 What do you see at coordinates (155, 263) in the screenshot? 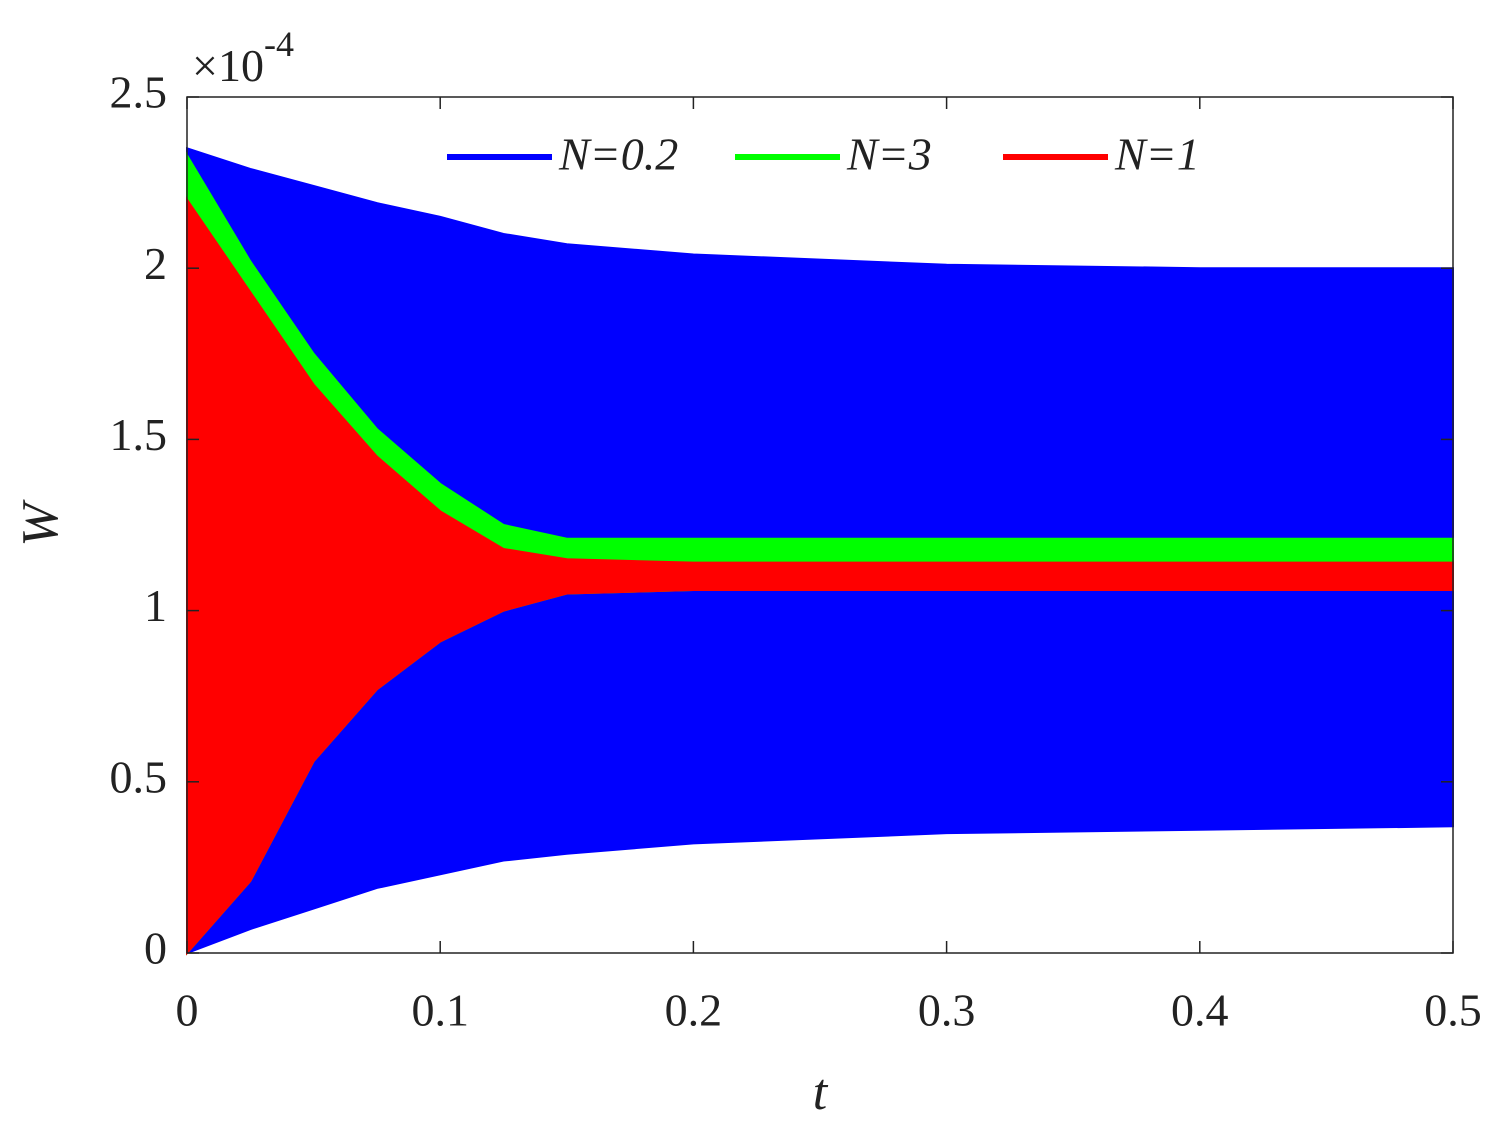
I see `y-tick-label: 2` at bounding box center [155, 263].